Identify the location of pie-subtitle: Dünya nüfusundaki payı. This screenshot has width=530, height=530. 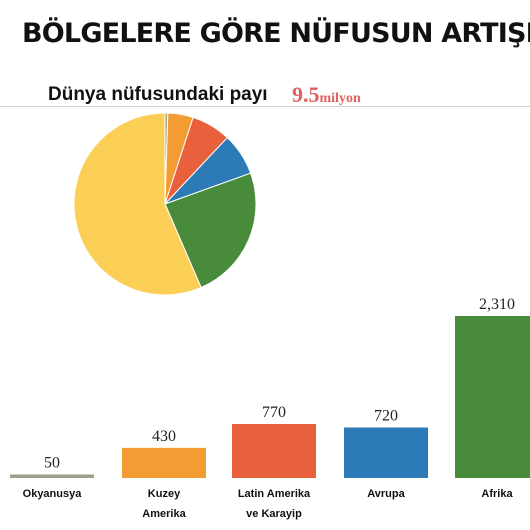
(158, 94).